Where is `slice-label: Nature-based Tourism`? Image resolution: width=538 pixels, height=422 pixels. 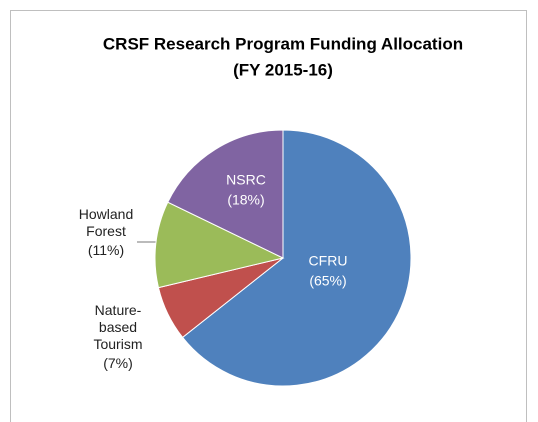 slice-label: Nature-based Tourism is located at coordinates (118, 327).